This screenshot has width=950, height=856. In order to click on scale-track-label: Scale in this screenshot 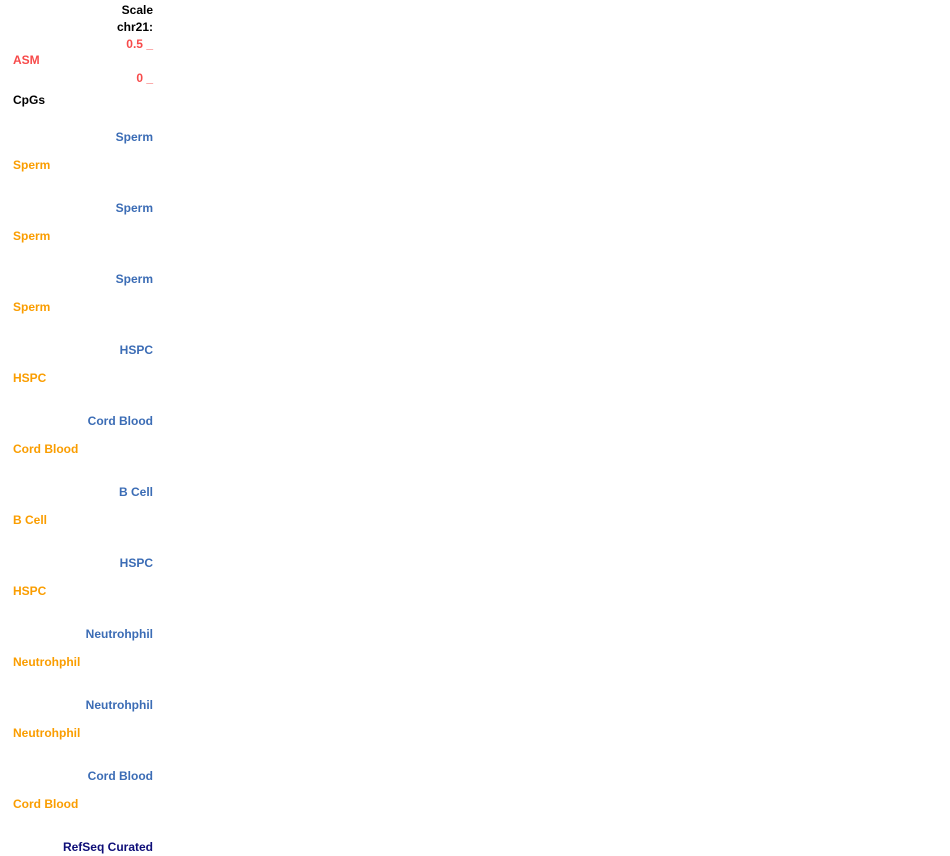, I will do `click(137, 10)`.